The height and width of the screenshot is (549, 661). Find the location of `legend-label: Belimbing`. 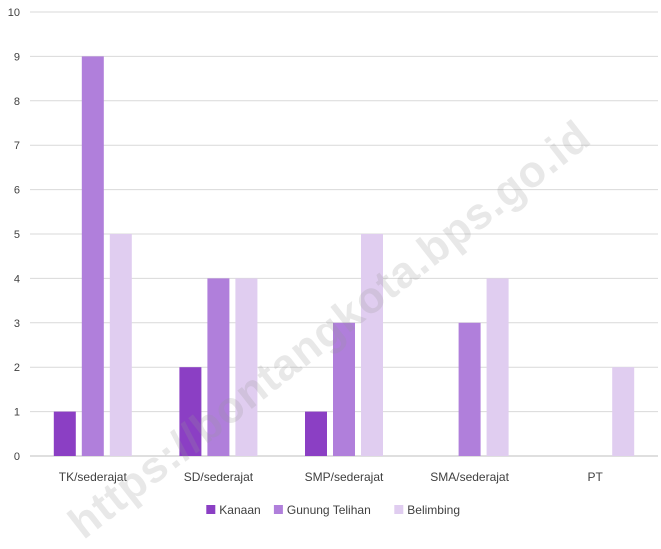

legend-label: Belimbing is located at coordinates (433, 510).